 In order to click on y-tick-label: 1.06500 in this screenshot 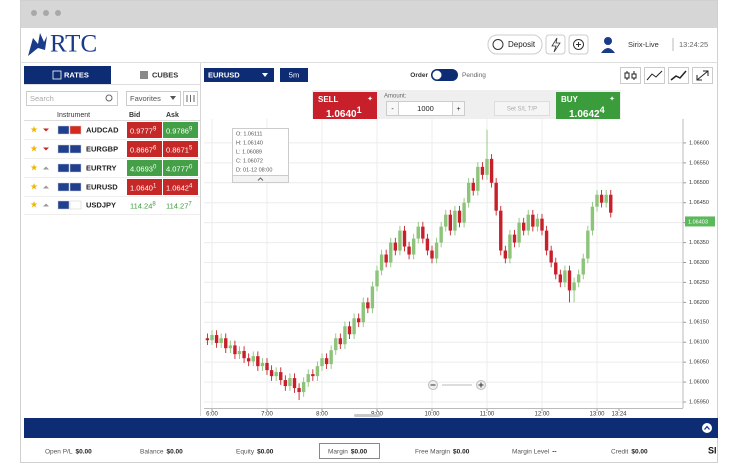, I will do `click(699, 183)`.